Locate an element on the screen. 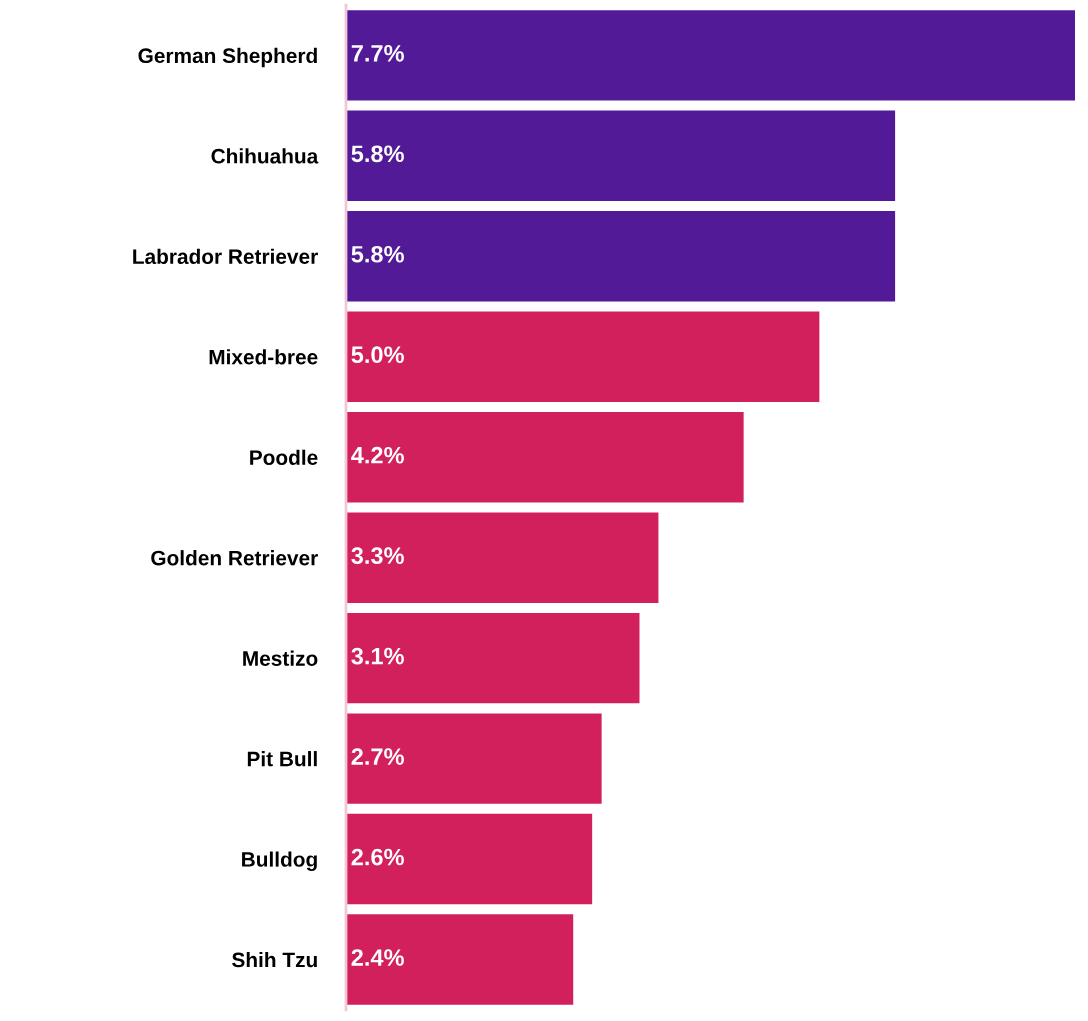  y-tick-label: Pit Bull is located at coordinates (282, 759).